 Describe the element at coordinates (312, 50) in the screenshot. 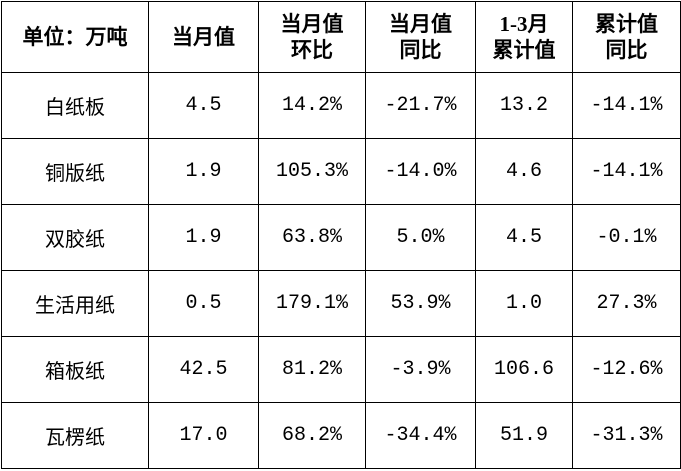

I see `header-text: 环比` at that location.